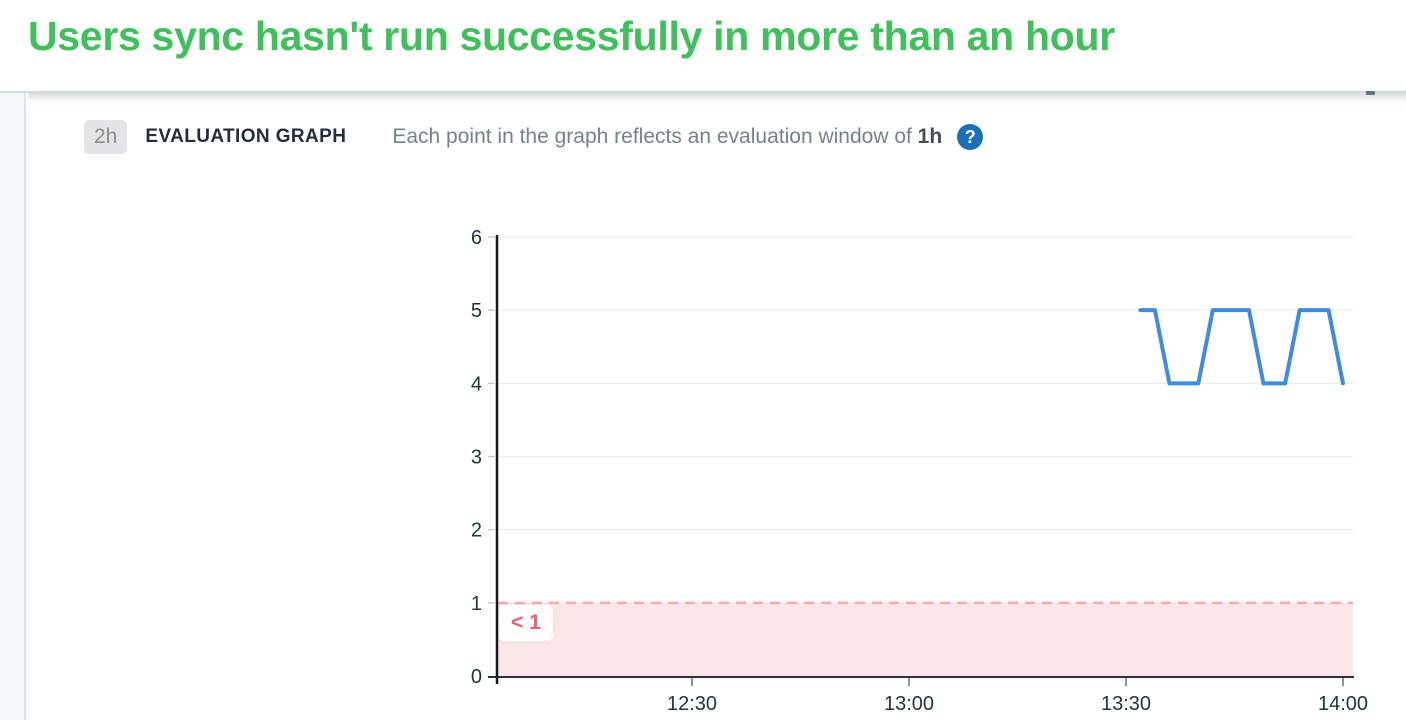 The height and width of the screenshot is (720, 1406). Describe the element at coordinates (930, 136) in the screenshot. I see `evaluation-window-value: 1h` at that location.